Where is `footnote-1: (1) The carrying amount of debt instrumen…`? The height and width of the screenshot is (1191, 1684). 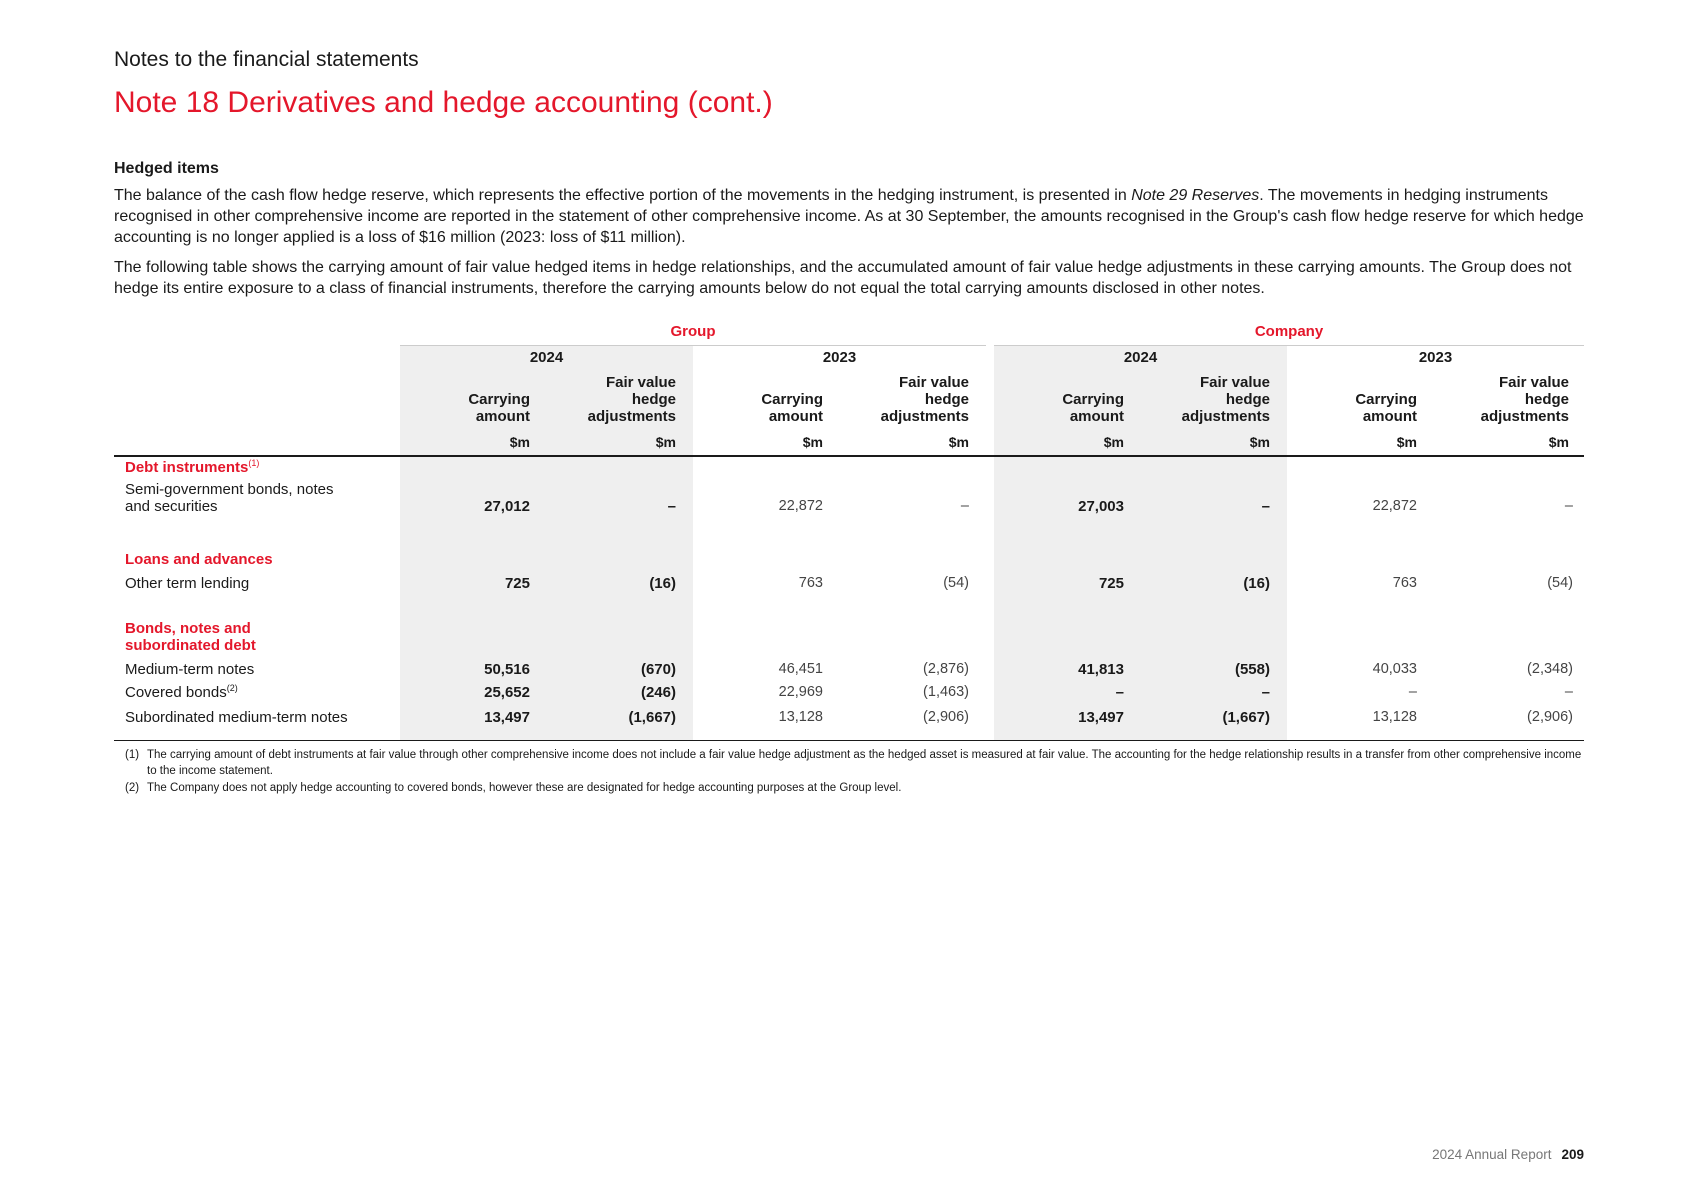
footnote-1: (1) The carrying amount of debt instrumen… is located at coordinates (855, 763).